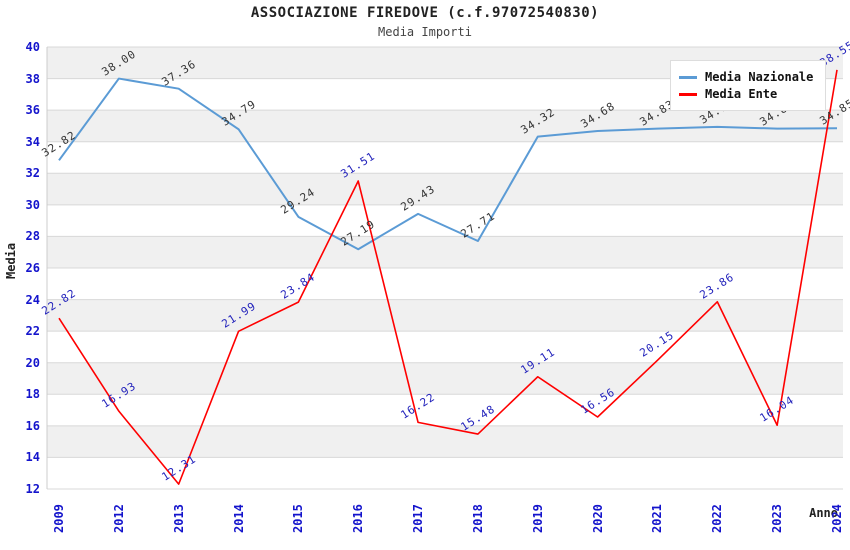  What do you see at coordinates (32, 362) in the screenshot?
I see `y-tick-label: 20` at bounding box center [32, 362].